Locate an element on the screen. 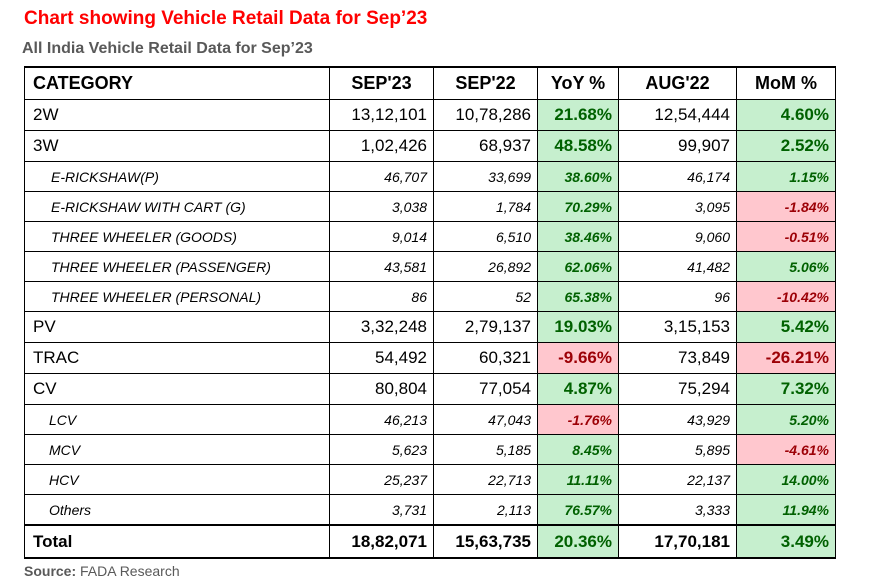 This screenshot has height=583, width=884. table-row: 2W 13,12,101 10,78,286 21.68% 12,54,444 4.60% is located at coordinates (430, 115).